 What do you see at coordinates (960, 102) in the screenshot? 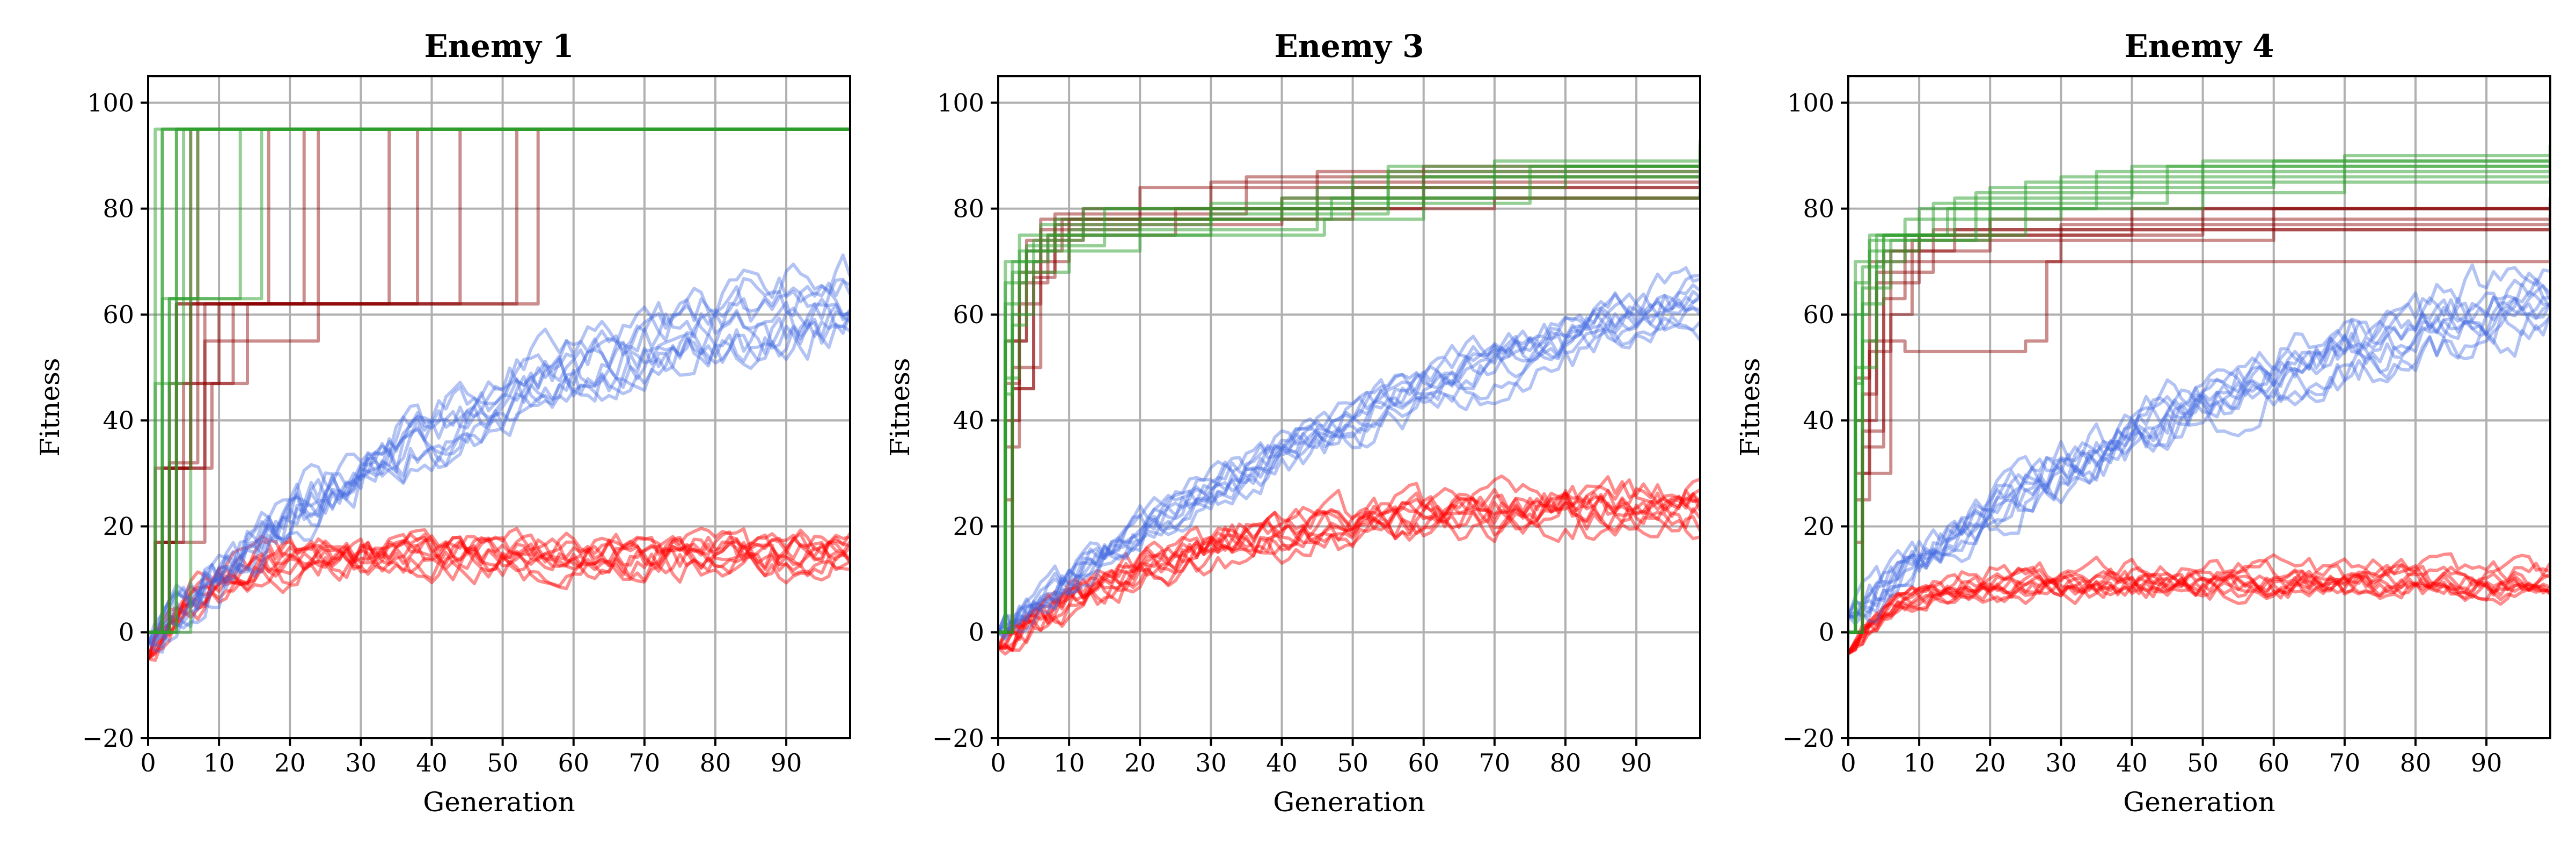
I see `y-tick-label: 100` at bounding box center [960, 102].